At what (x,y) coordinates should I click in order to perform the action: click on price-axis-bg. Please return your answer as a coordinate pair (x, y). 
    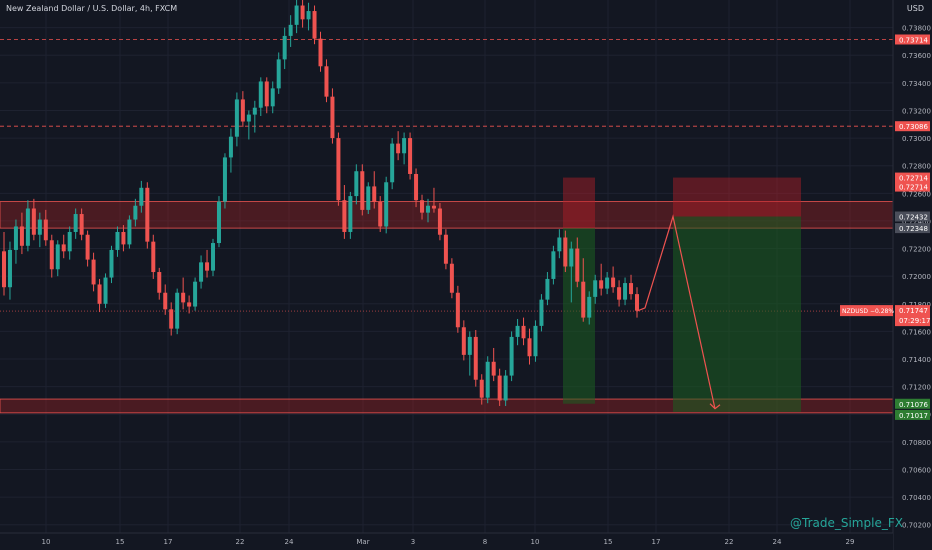
    Looking at the image, I should click on (912, 275).